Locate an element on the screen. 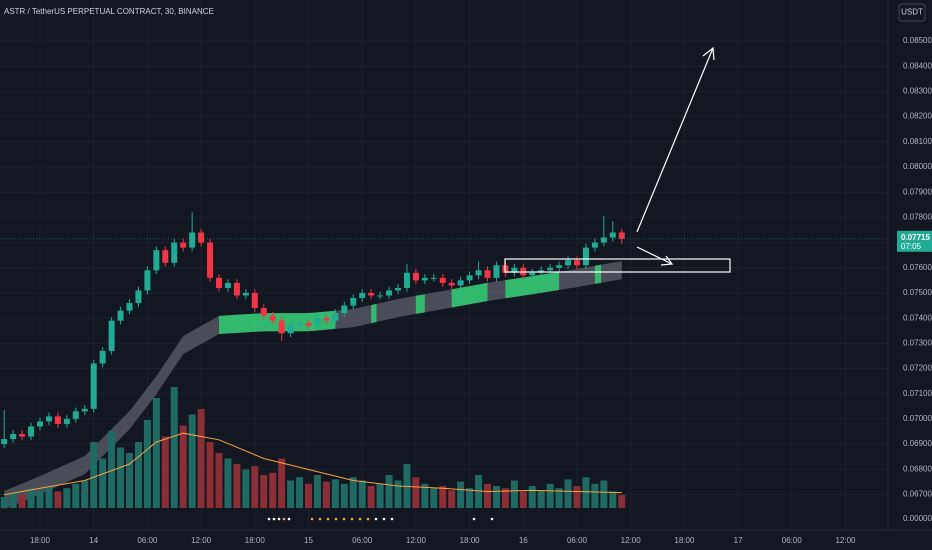 The height and width of the screenshot is (550, 932). drawings is located at coordinates (617, 159).